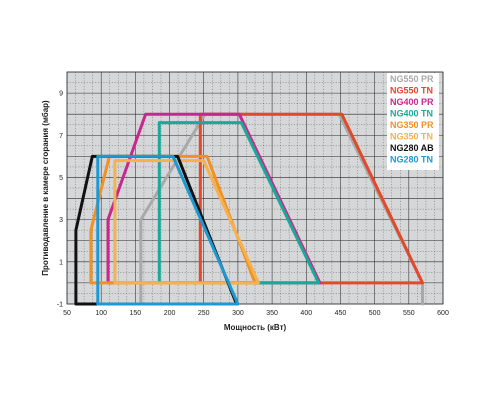 Image resolution: width=500 pixels, height=405 pixels. What do you see at coordinates (204, 313) in the screenshot?
I see `x-tick-label: 250` at bounding box center [204, 313].